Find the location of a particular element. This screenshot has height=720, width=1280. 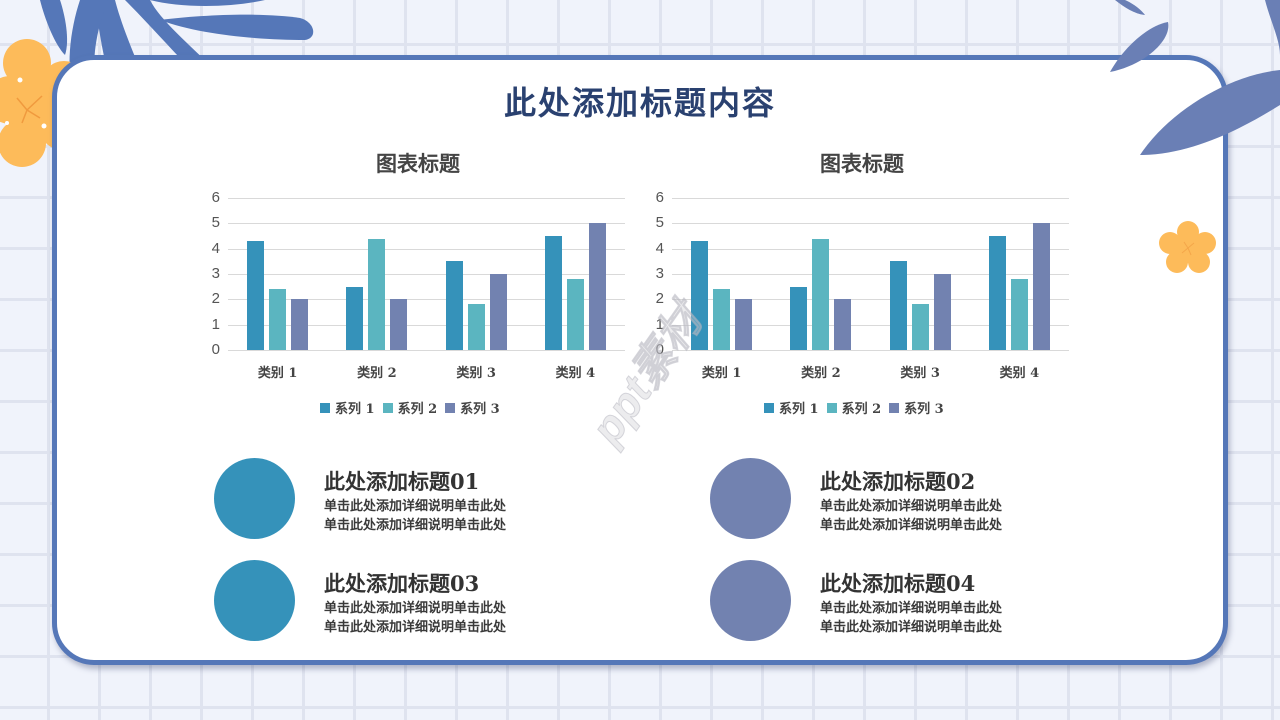

info-item-1: 此处添加标题01 单击此处添加详细说明单击此处 单击此处添加详细说明单击此处 is located at coordinates (394, 499).